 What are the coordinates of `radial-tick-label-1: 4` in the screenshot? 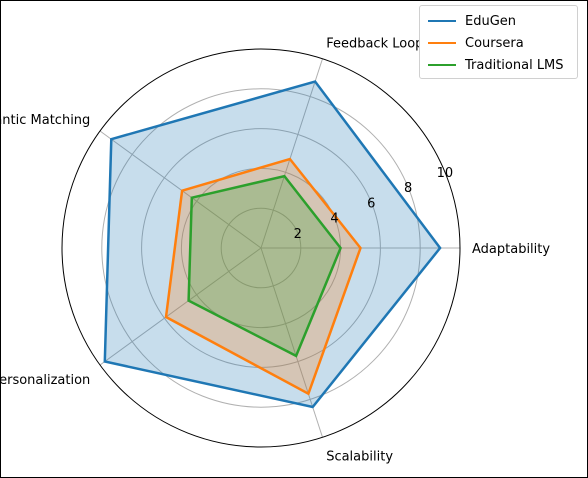 It's located at (334, 219).